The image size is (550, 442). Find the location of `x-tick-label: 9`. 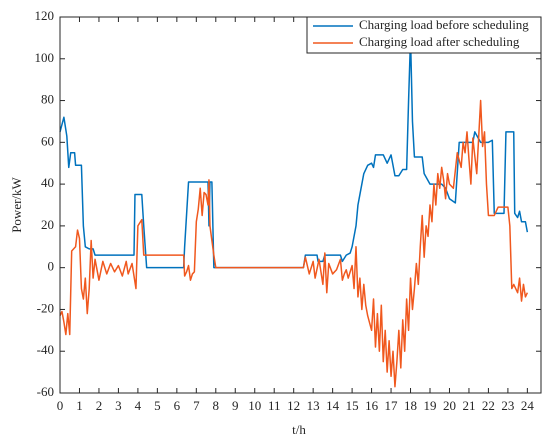

x-tick-label: 9 is located at coordinates (235, 405).